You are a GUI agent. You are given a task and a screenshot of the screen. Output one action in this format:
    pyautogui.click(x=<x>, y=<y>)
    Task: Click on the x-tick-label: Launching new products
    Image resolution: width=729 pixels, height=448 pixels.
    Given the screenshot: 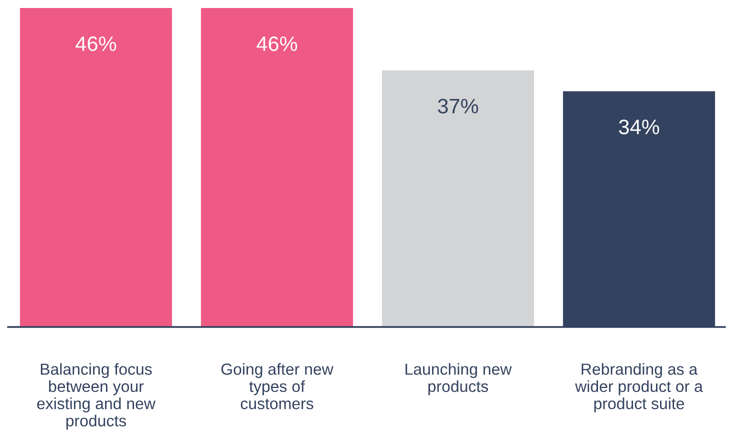 What is the action you would take?
    pyautogui.click(x=459, y=379)
    